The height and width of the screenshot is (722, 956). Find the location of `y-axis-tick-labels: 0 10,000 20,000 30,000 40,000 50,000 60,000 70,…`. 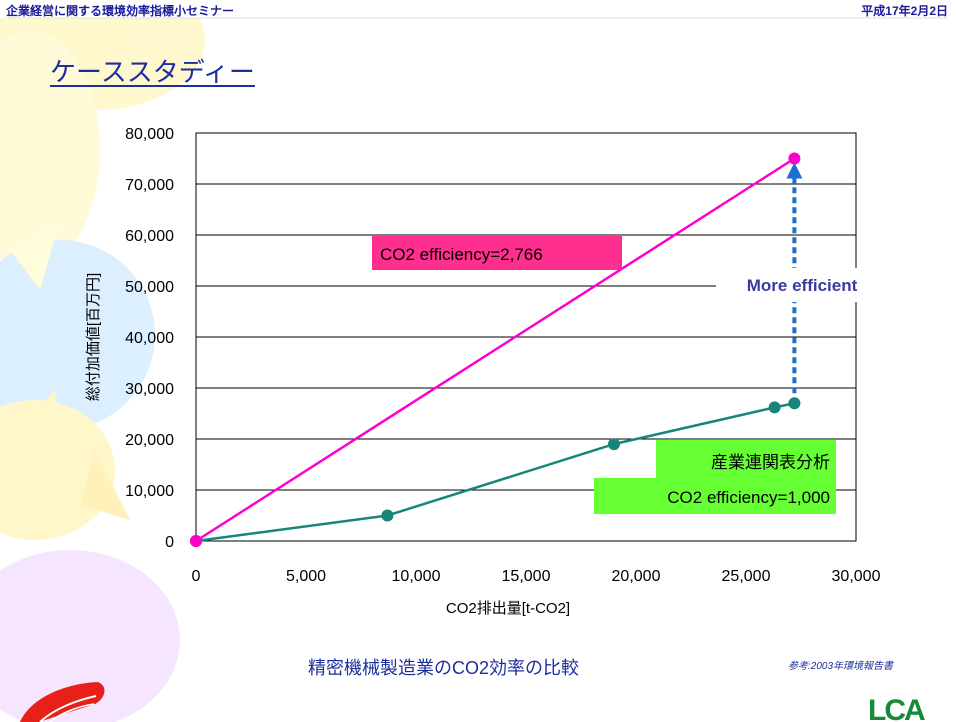

y-axis-tick-labels: 0 10,000 20,000 30,000 40,000 50,000 60,000 70,… is located at coordinates (149, 338).